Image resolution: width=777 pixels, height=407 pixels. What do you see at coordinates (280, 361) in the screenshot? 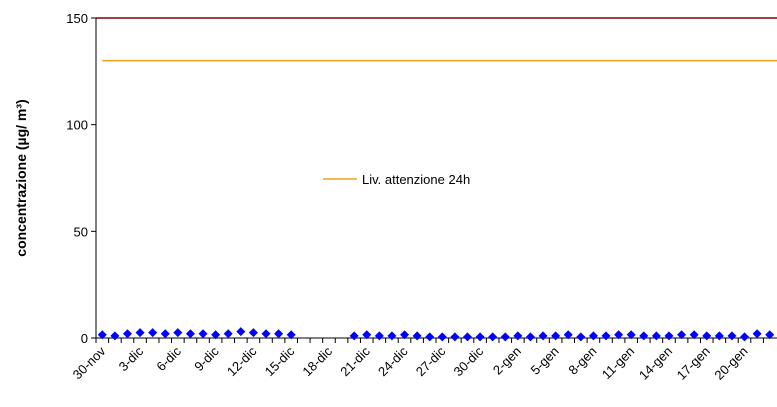
I see `x-tick-label: 15-dic` at bounding box center [280, 361].